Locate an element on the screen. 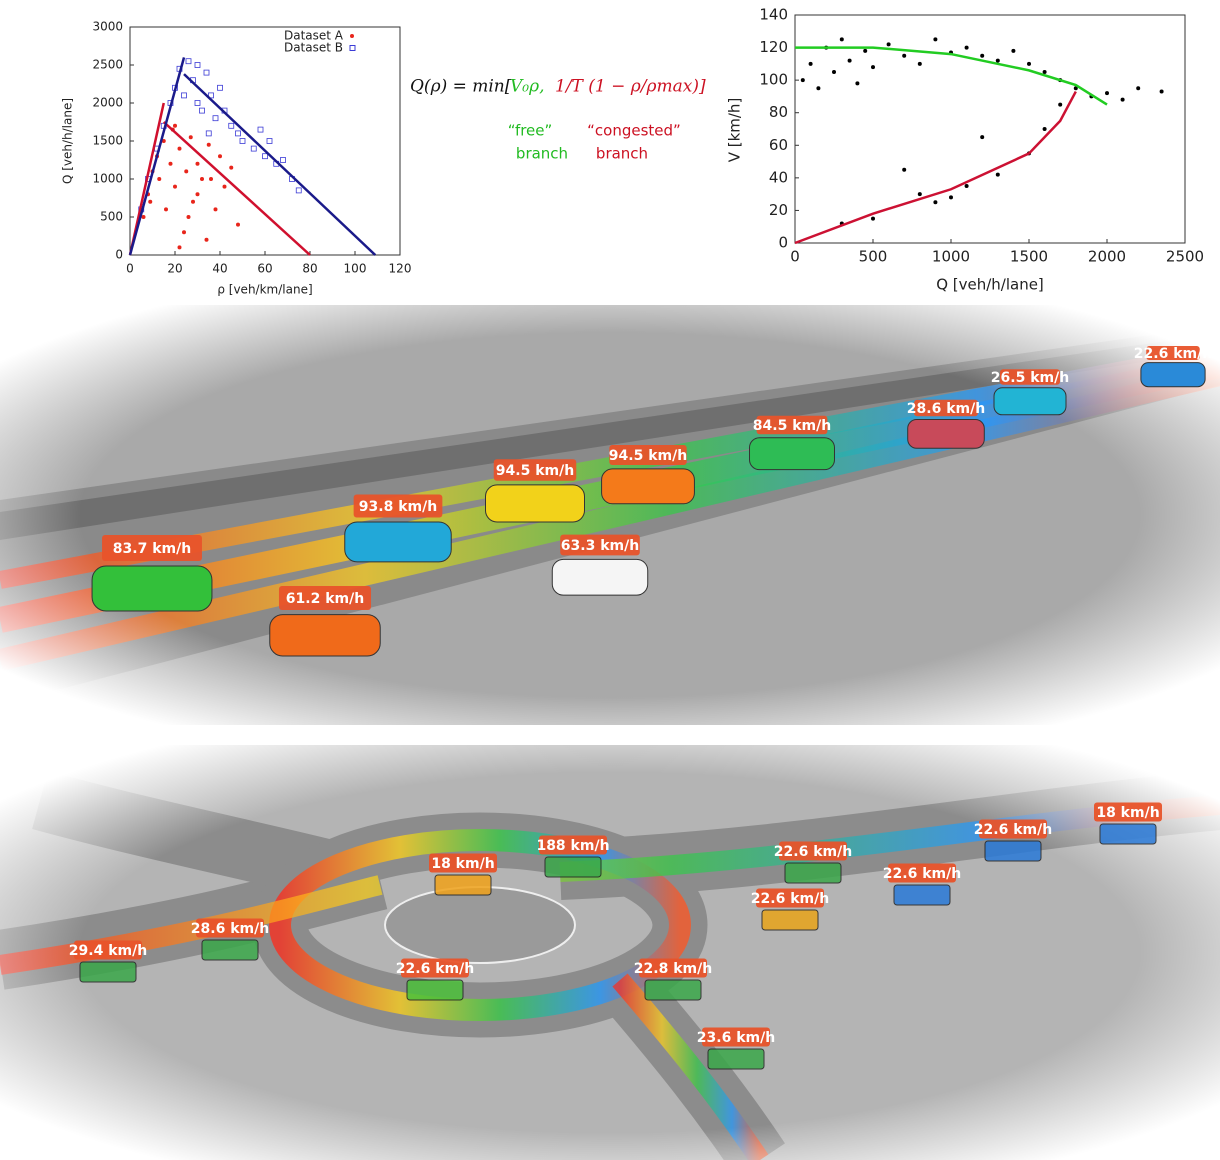 This screenshot has width=1220, height=1160. y-tick-label: 2500 is located at coordinates (107, 65).